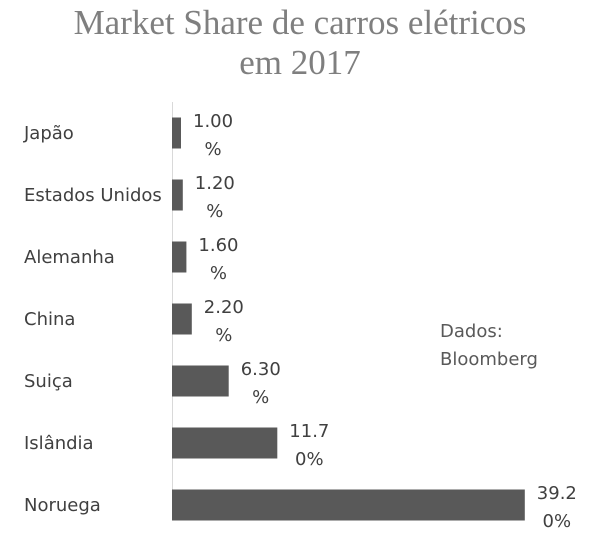 The width and height of the screenshot is (600, 559). Describe the element at coordinates (62, 505) in the screenshot. I see `category-label-noruega: Noruega` at that location.